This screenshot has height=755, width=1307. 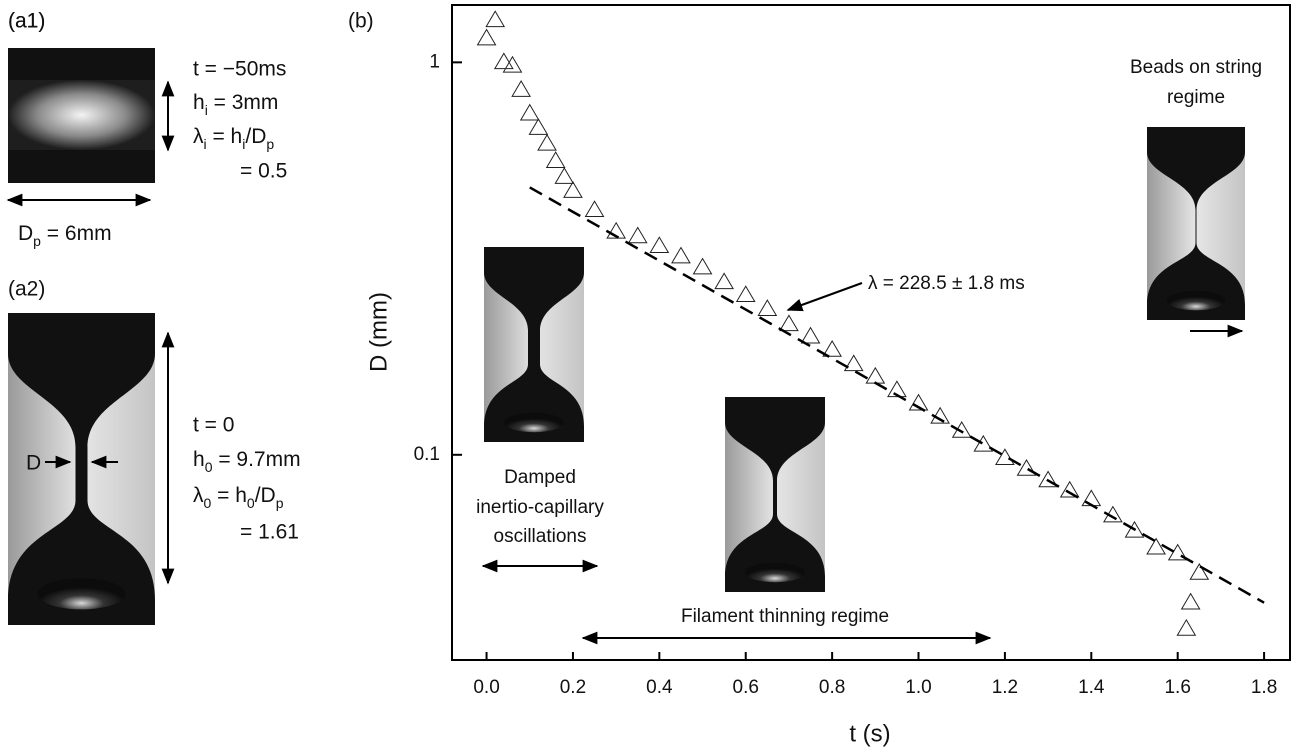 What do you see at coordinates (540, 507) in the screenshot?
I see `annotation: inertio-capillary` at bounding box center [540, 507].